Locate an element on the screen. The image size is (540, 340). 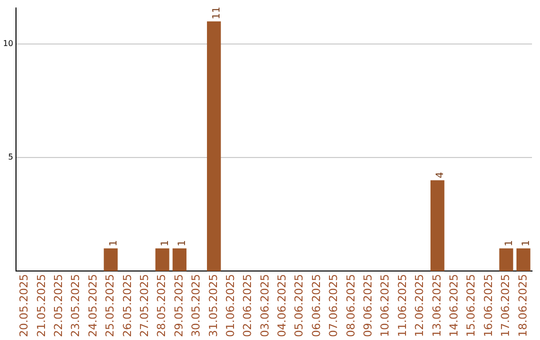
x-tick-label: 17.06.2025 is located at coordinates (505, 306).